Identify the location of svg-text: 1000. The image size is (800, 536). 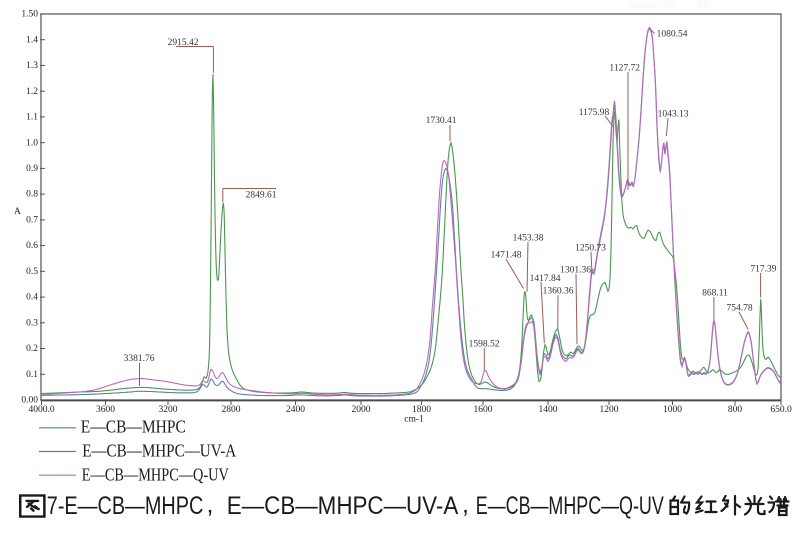
(672, 410).